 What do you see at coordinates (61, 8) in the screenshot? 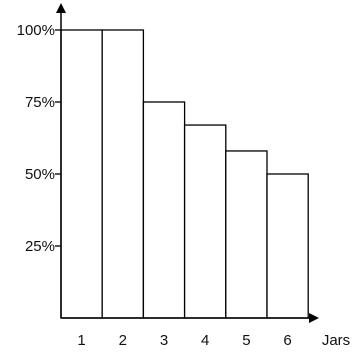
I see `y-axis-arrow` at bounding box center [61, 8].